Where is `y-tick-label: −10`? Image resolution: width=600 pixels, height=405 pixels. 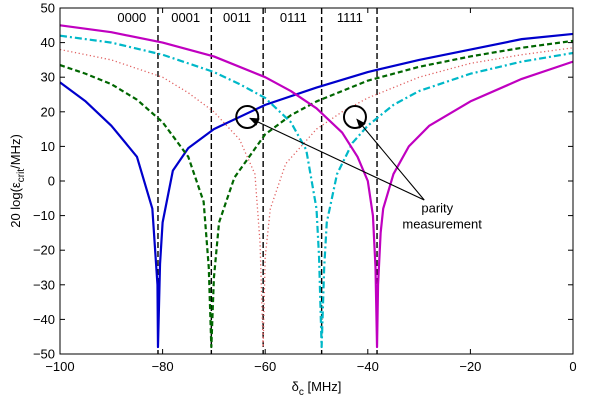
y-tick-label: −10 is located at coordinates (44, 215).